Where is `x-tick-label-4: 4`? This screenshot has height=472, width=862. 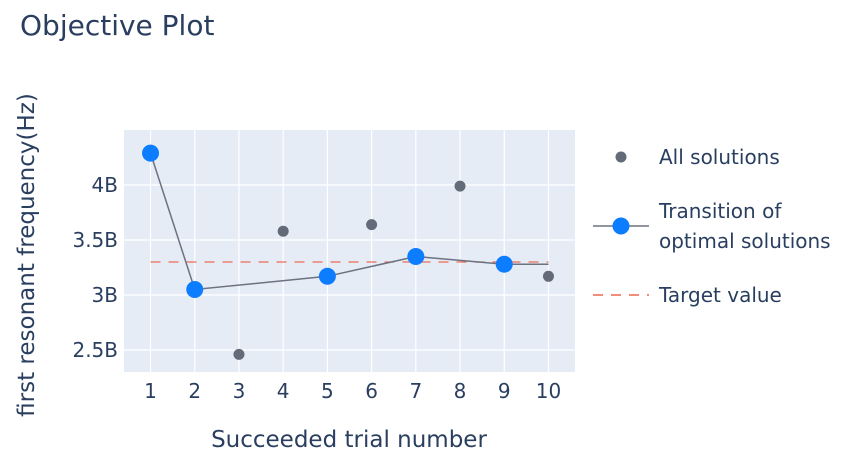
x-tick-label-4: 4 is located at coordinates (283, 391).